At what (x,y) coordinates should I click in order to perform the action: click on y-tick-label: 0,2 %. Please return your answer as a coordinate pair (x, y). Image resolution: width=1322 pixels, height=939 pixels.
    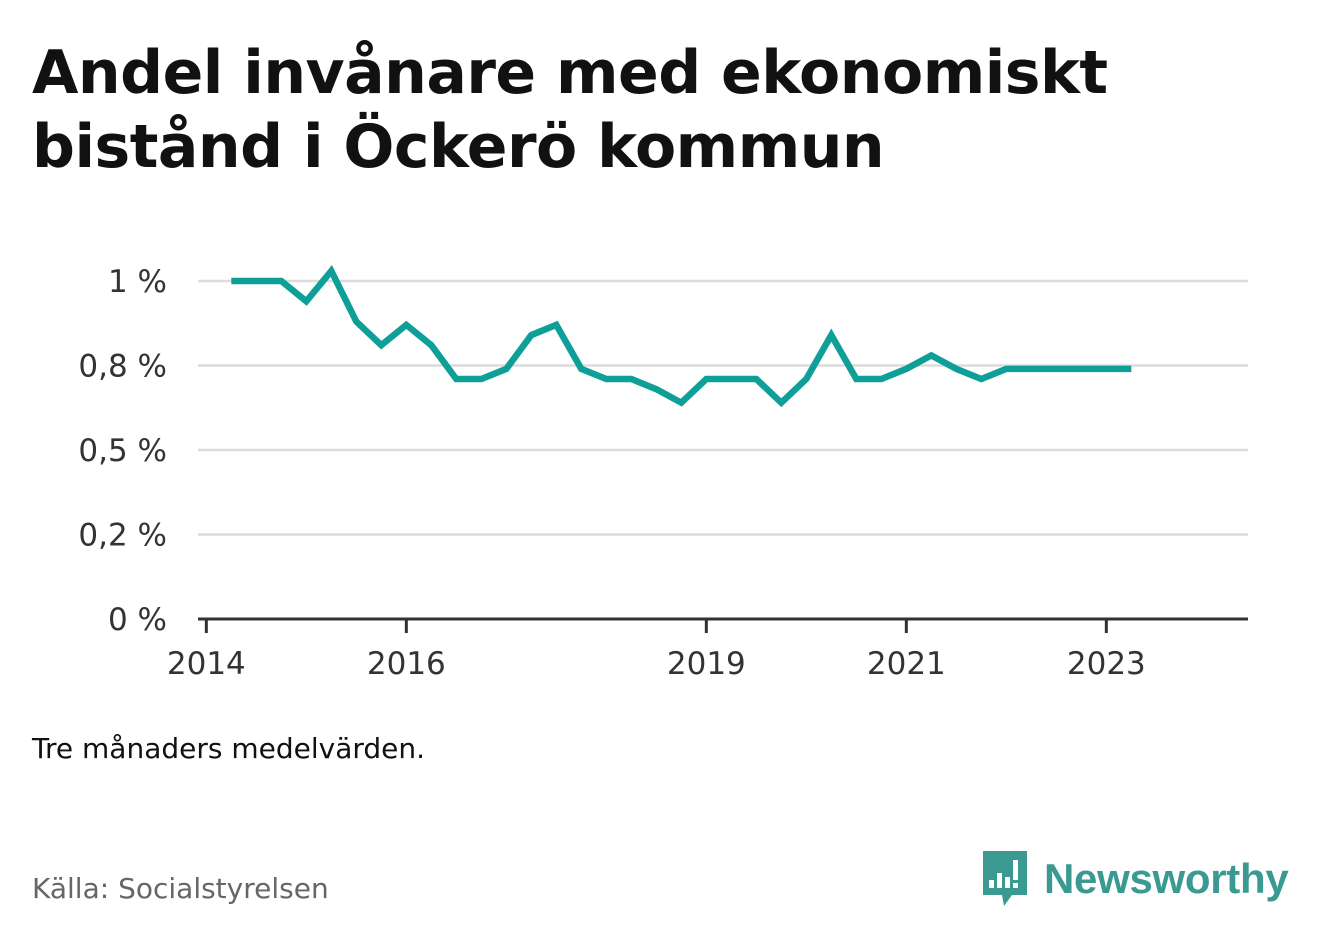
    Looking at the image, I should click on (122, 536).